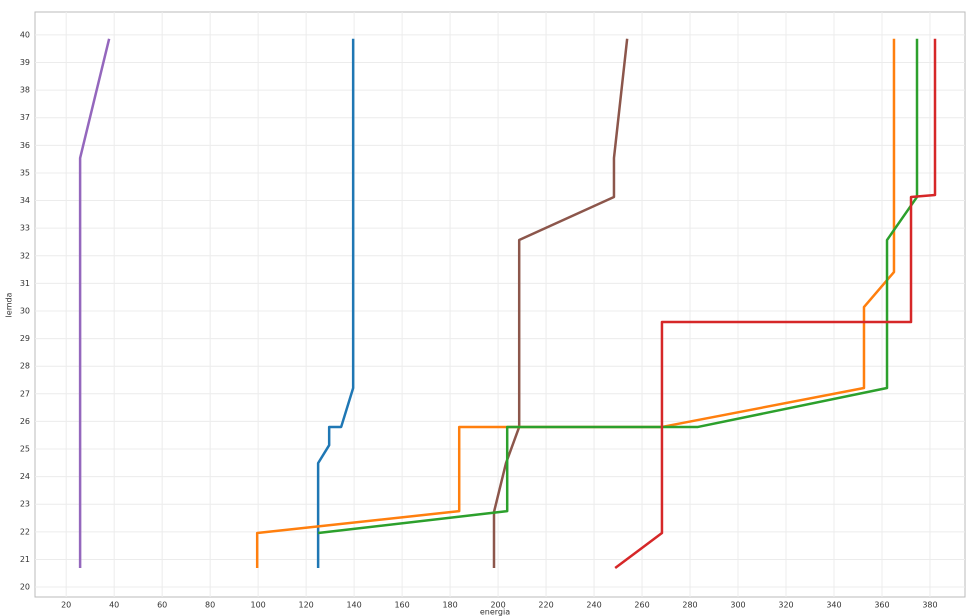  What do you see at coordinates (25, 172) in the screenshot?
I see `y-tick-label: 35` at bounding box center [25, 172].